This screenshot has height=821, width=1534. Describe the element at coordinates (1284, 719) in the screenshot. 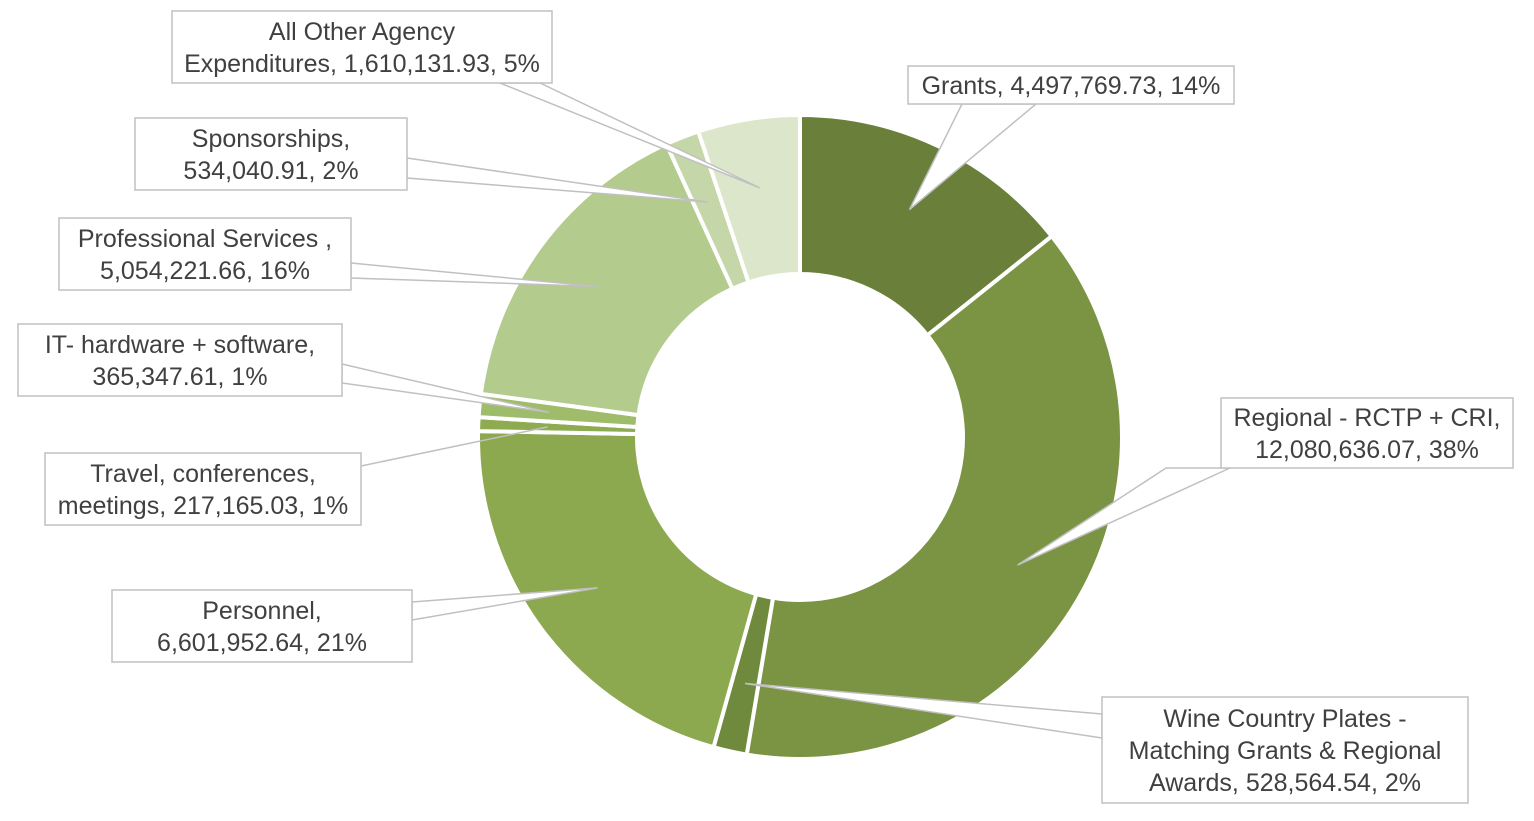

I see `data-label-2-line-0: Wine Country Plates -` at that location.